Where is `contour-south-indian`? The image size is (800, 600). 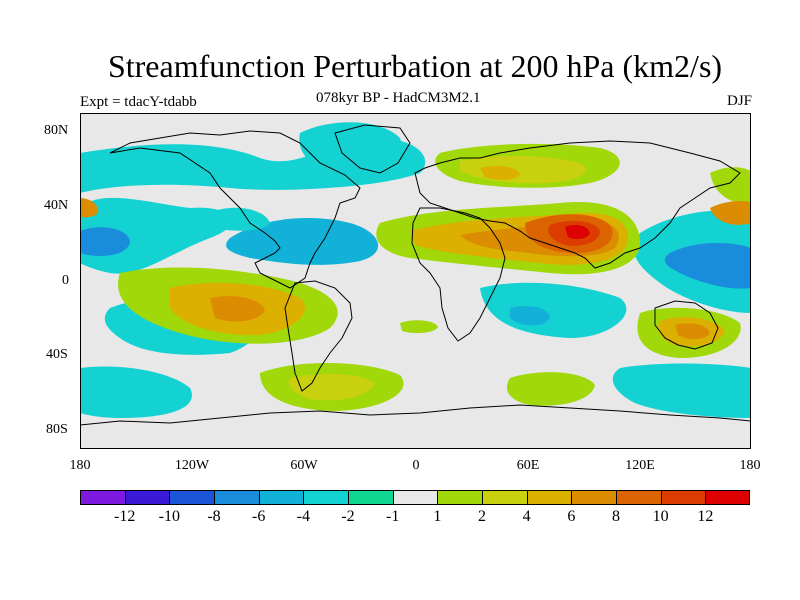 contour-south-indian is located at coordinates (553, 310).